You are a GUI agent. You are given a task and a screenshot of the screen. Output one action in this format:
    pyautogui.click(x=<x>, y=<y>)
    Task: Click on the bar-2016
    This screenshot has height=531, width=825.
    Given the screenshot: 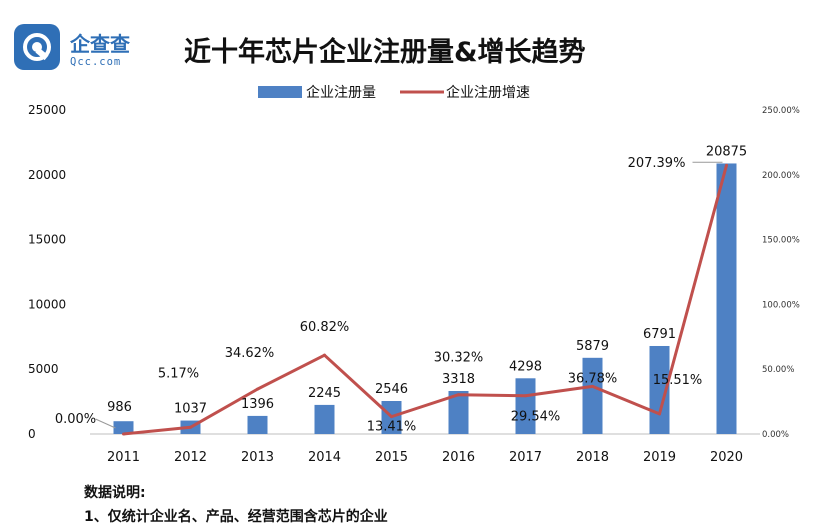 What is the action you would take?
    pyautogui.click(x=458, y=412)
    